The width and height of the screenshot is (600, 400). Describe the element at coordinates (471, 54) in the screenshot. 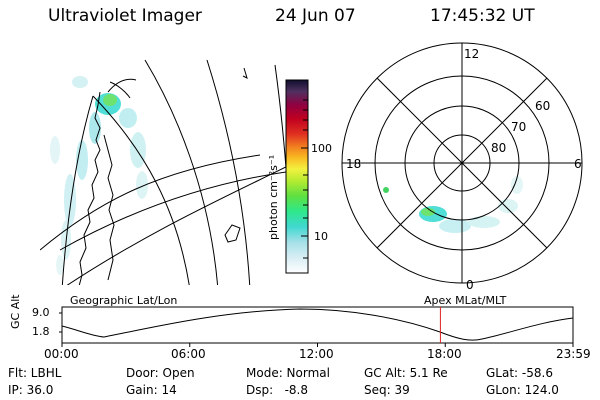

I see `mlt-label-12: 12` at that location.